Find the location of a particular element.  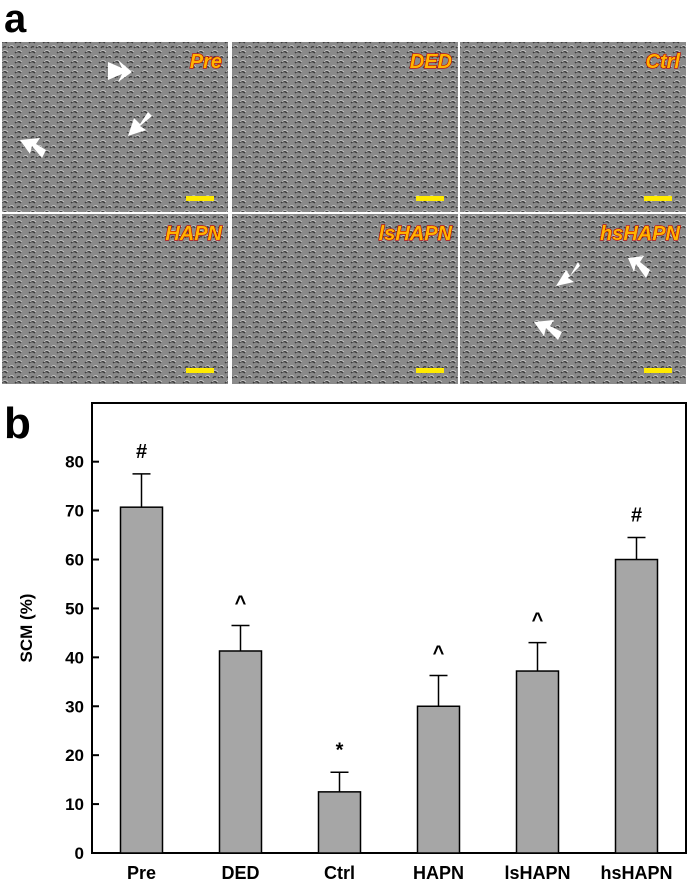

y-tick-label: 70 is located at coordinates (74, 511).